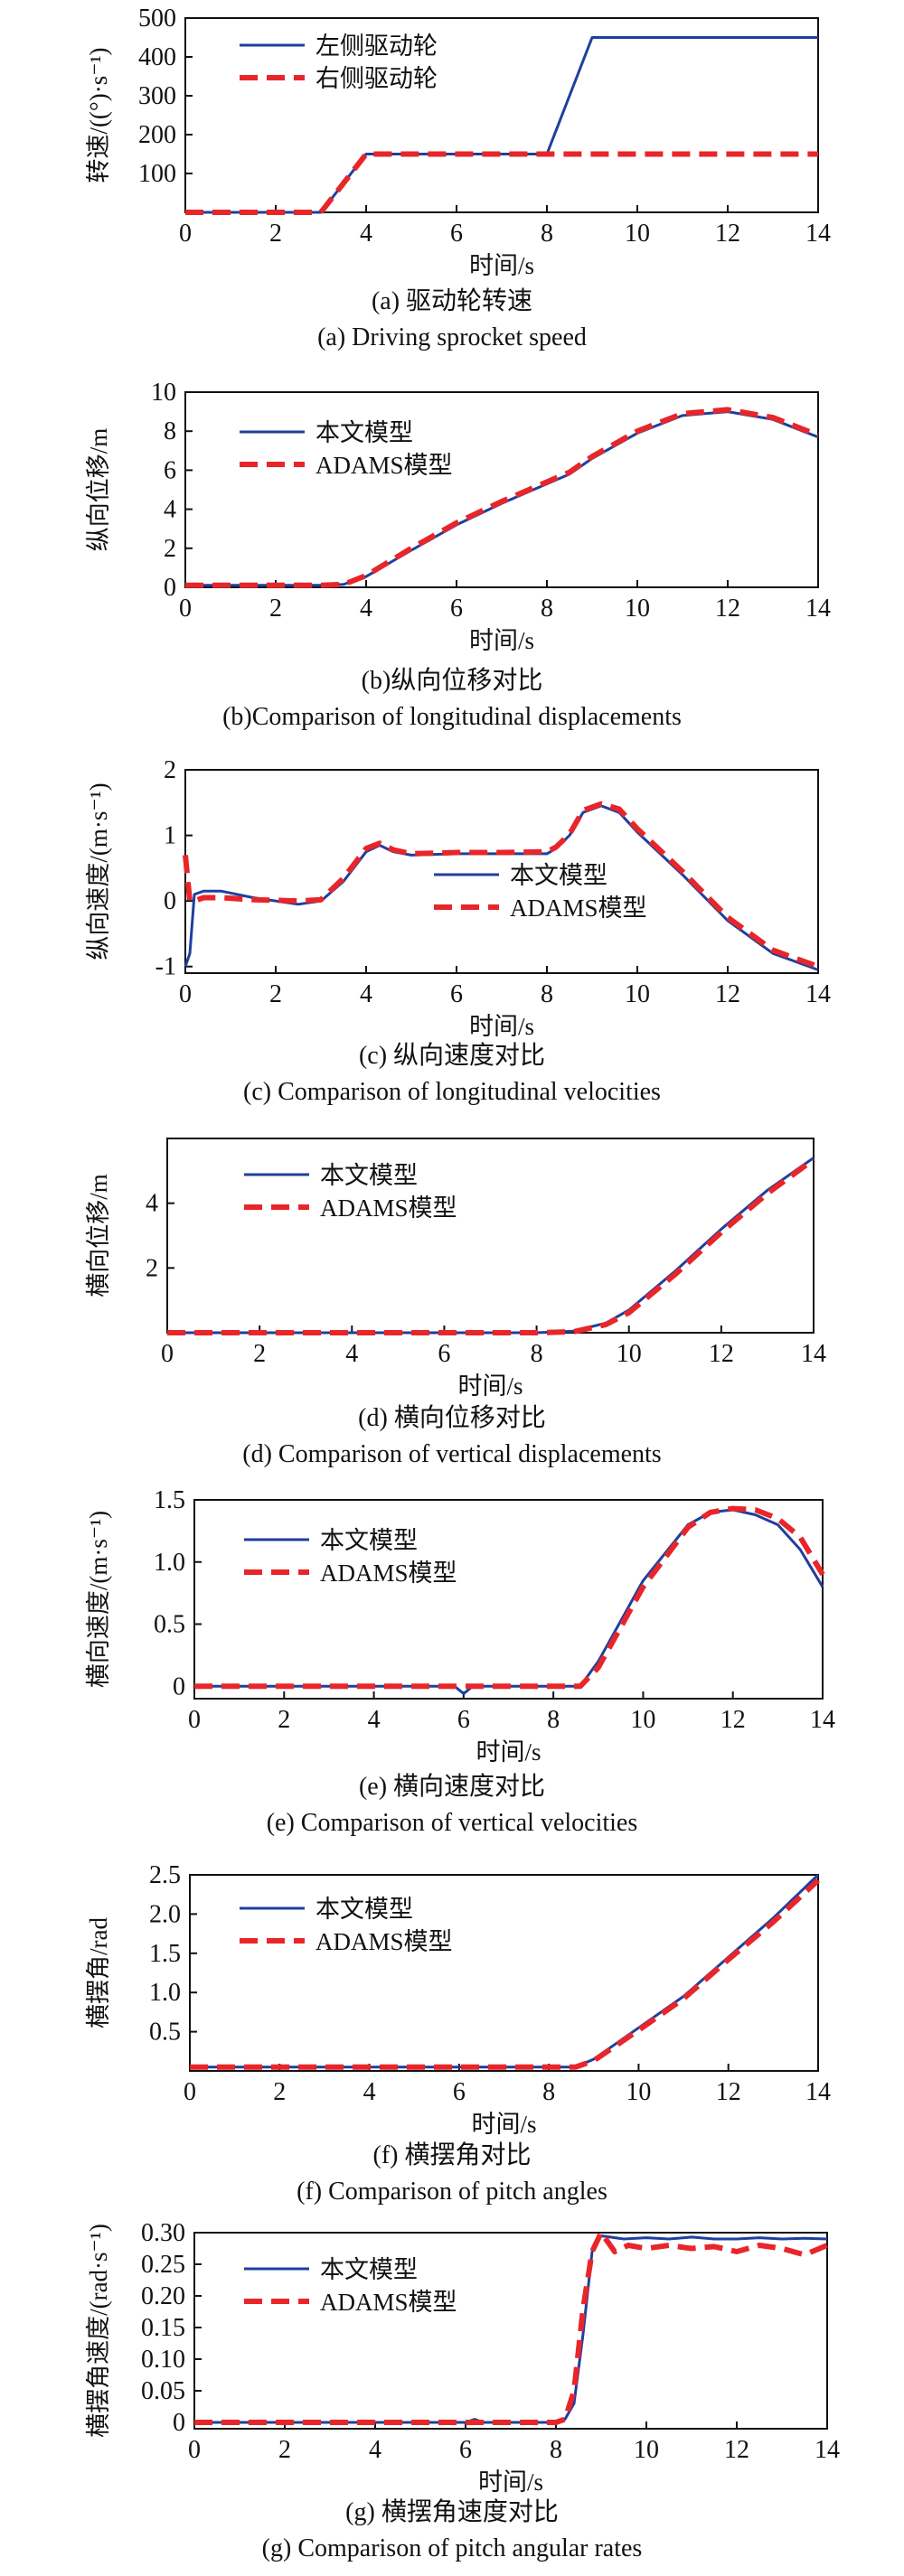  I want to click on y-axis-label: 纵向速度/(m·s⁻¹), so click(98, 871).